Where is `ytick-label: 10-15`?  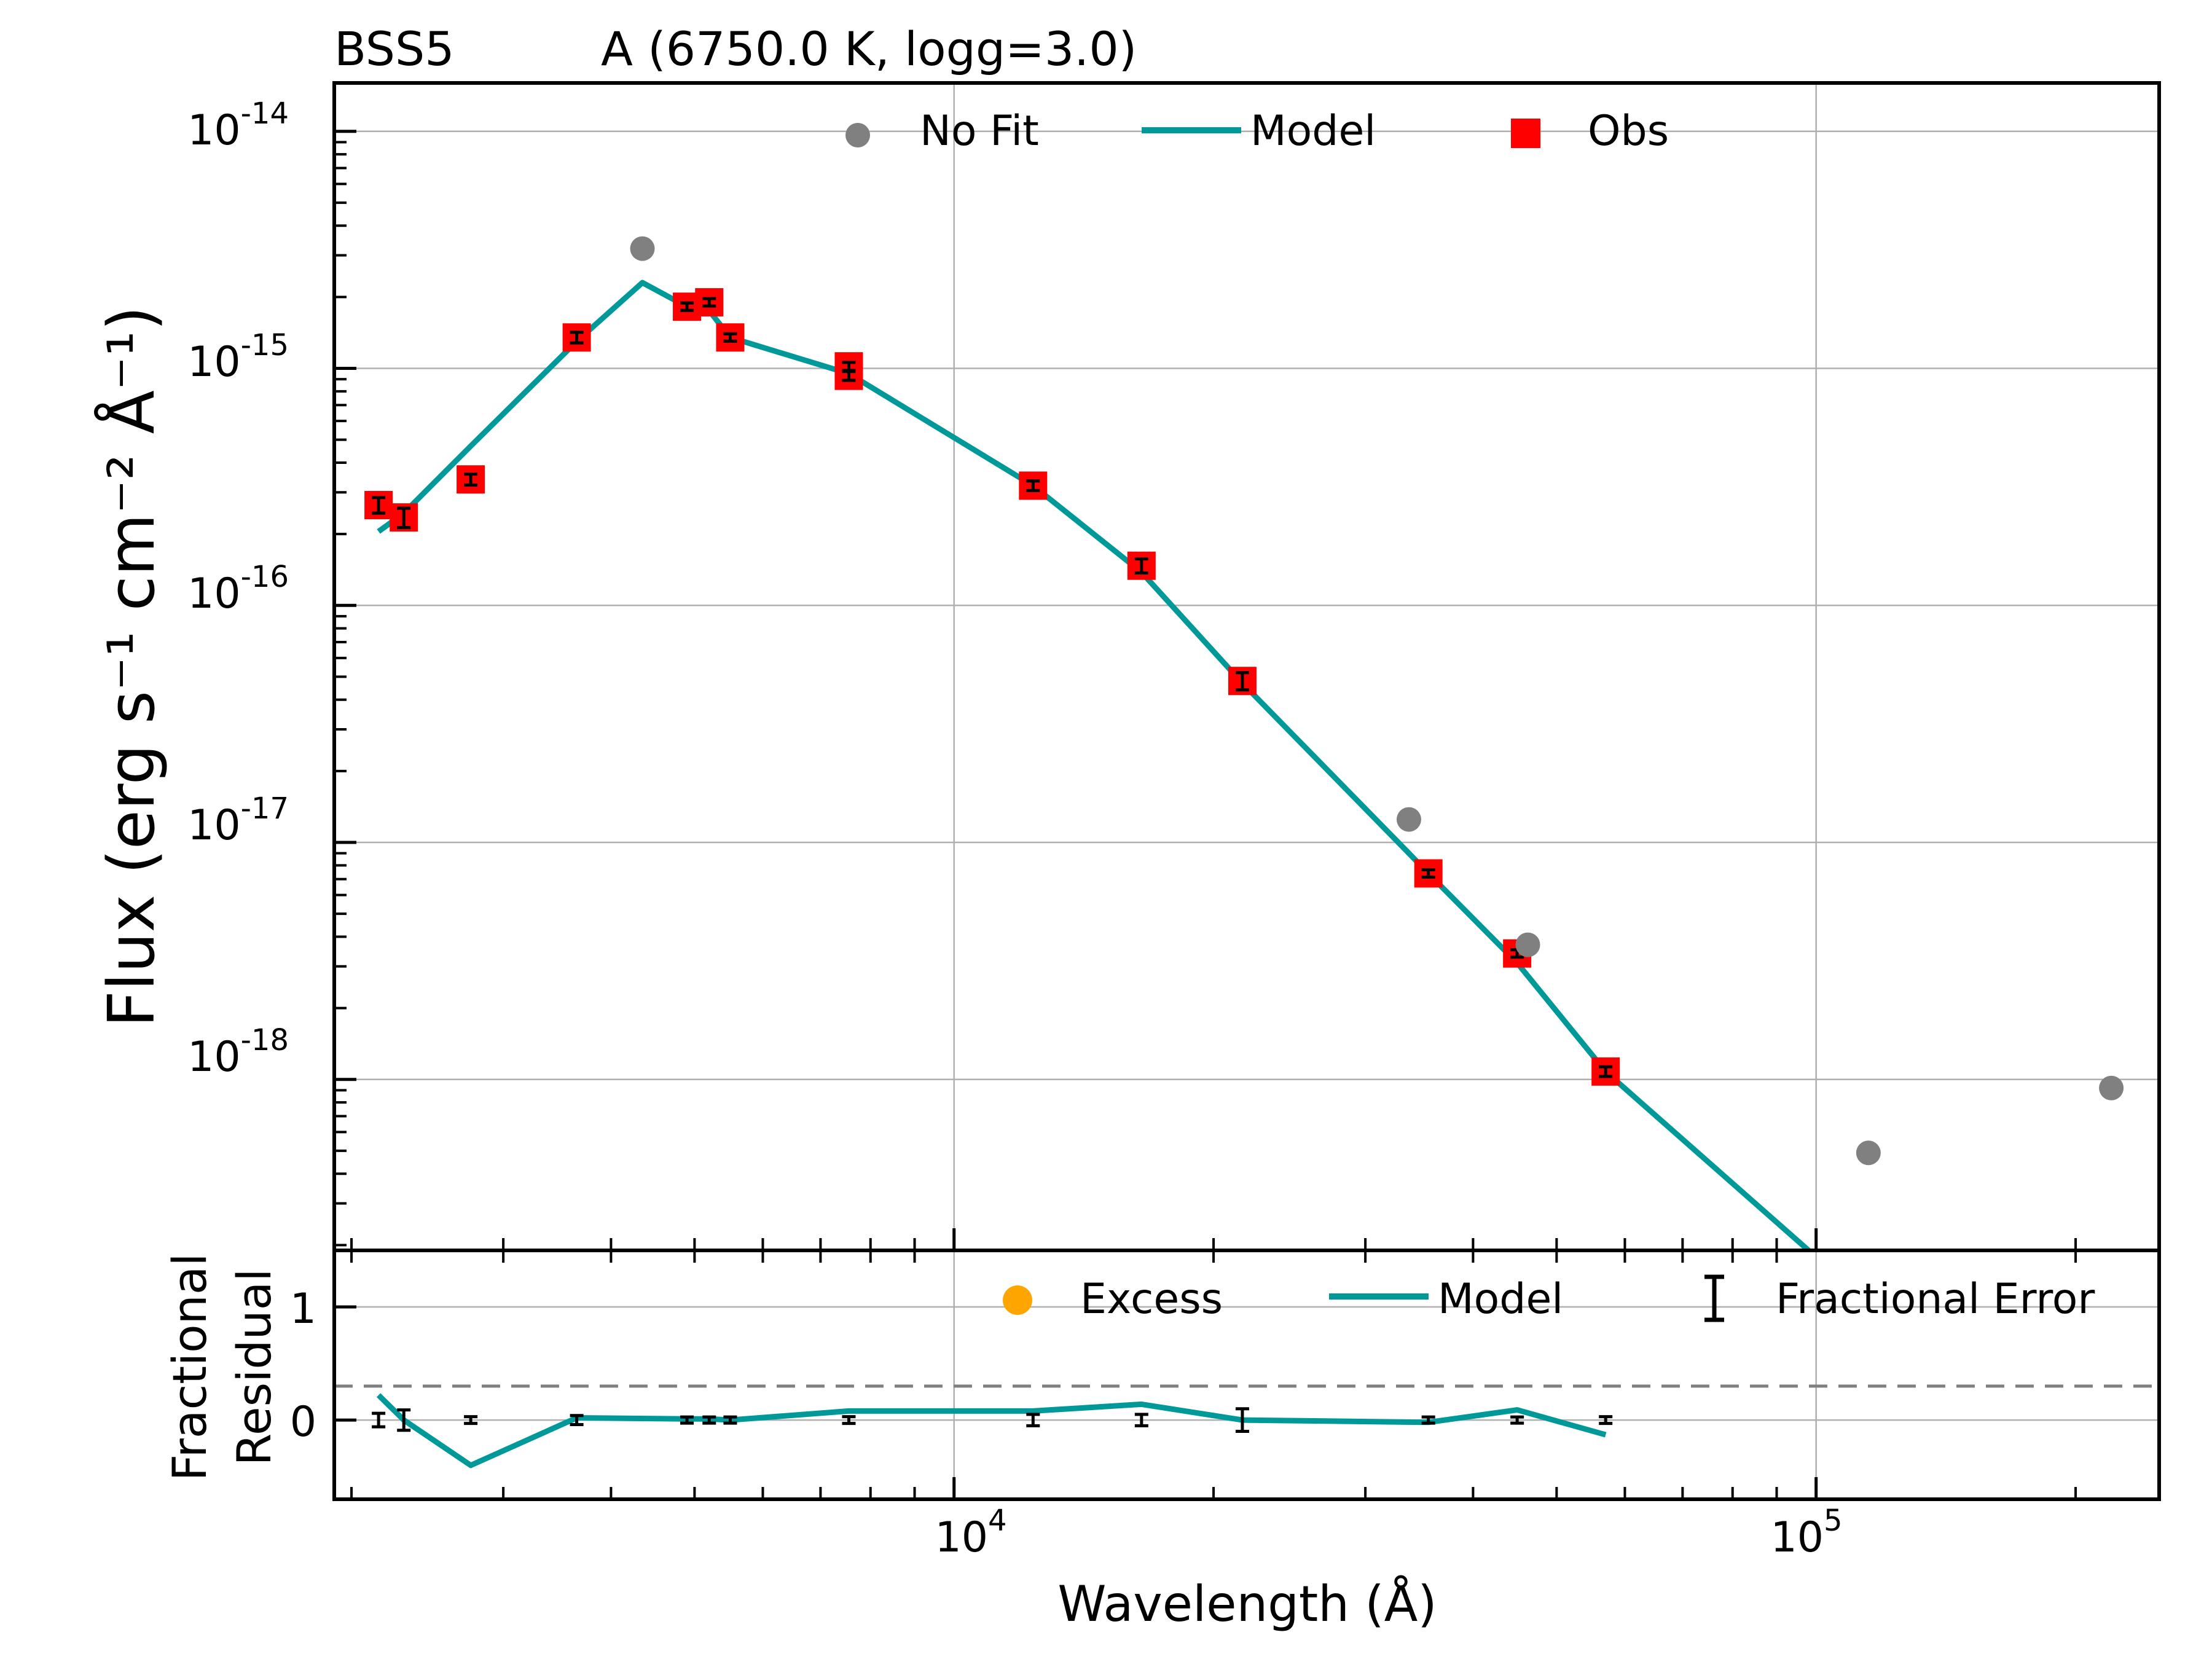 ytick-label: 10-15 is located at coordinates (238, 357).